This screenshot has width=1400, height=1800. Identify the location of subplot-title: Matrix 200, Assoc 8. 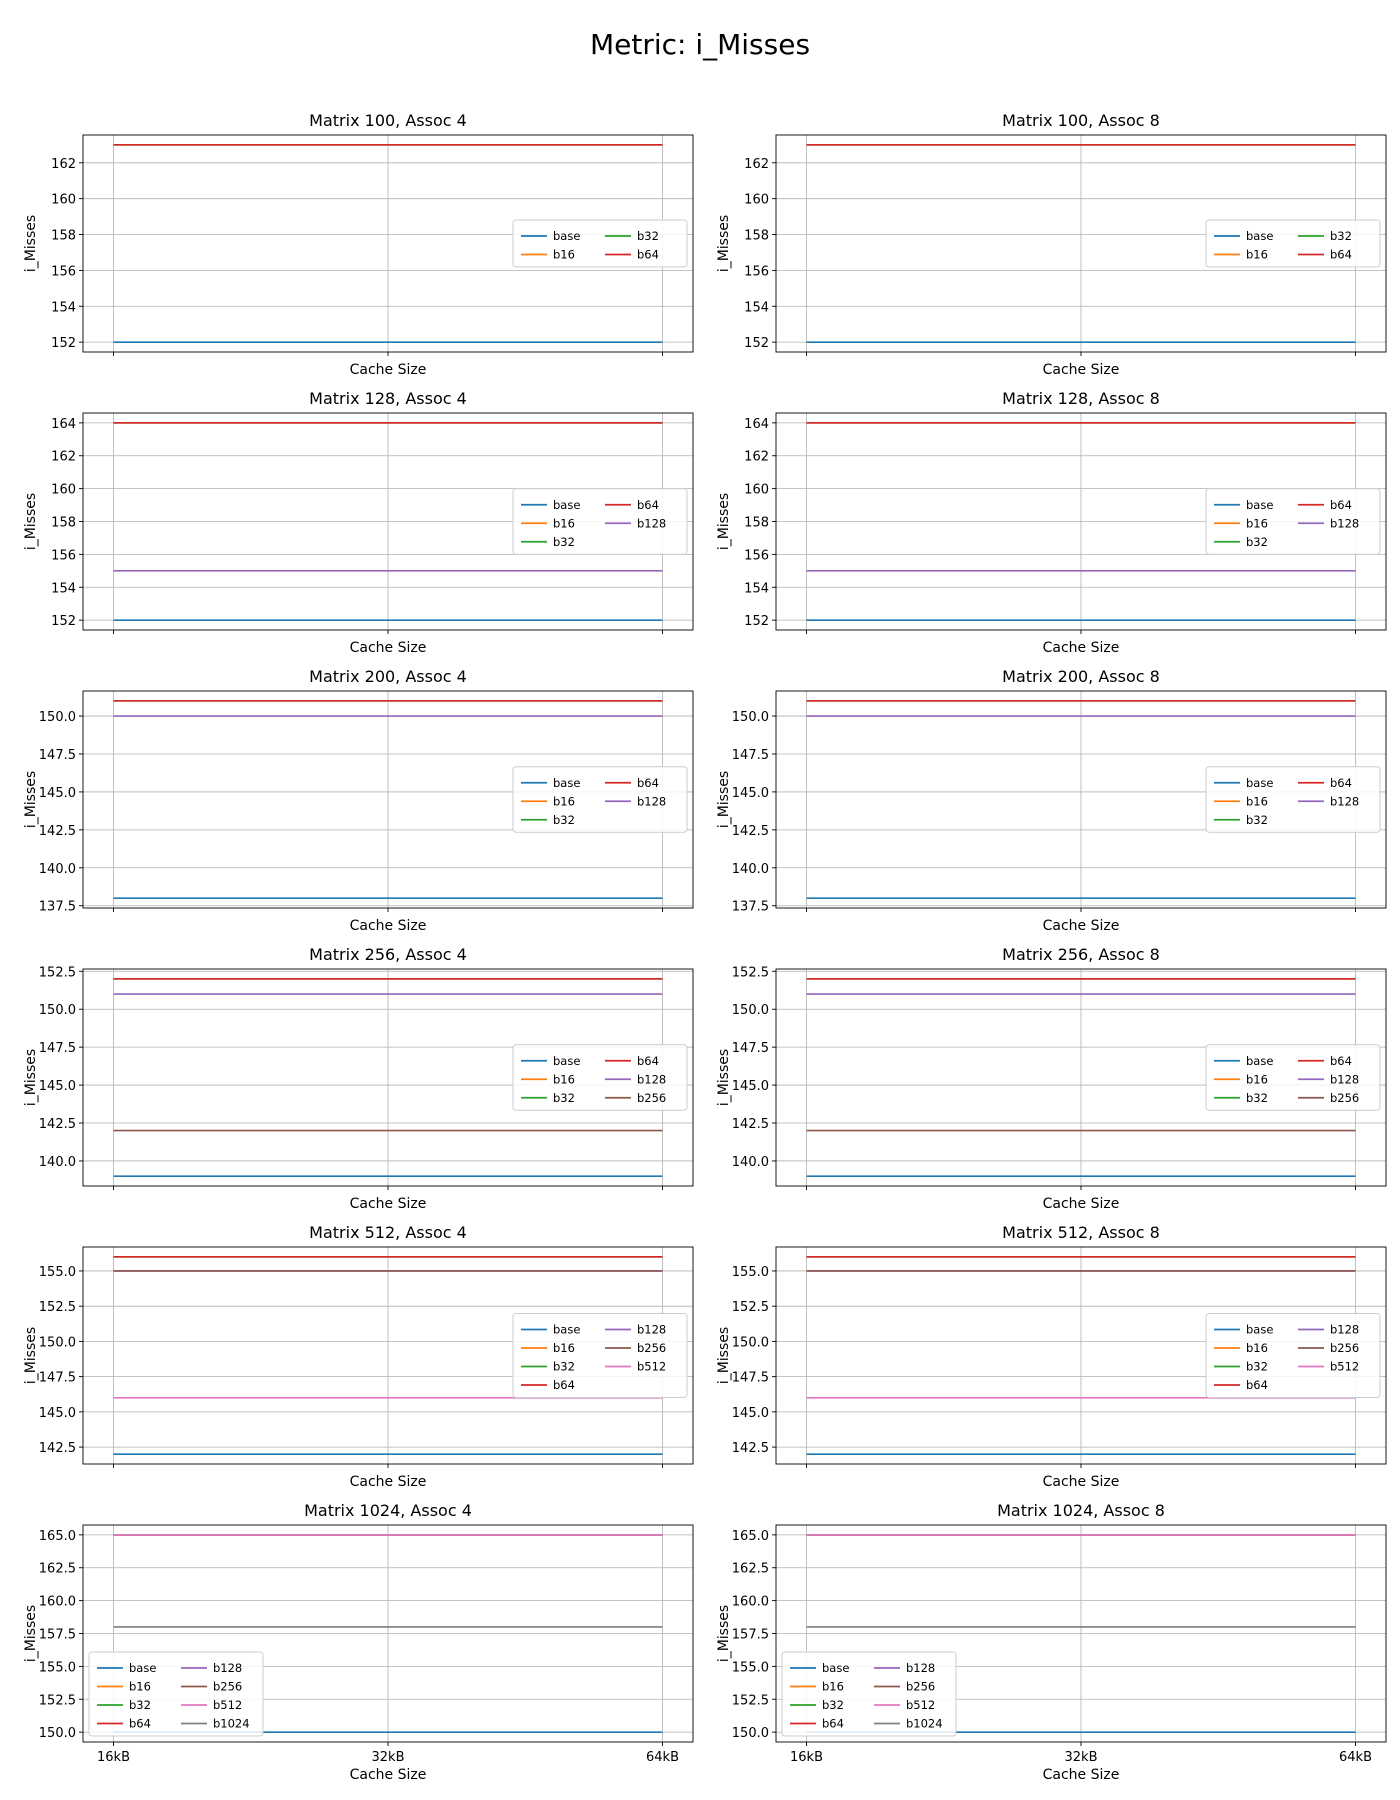
(1081, 676).